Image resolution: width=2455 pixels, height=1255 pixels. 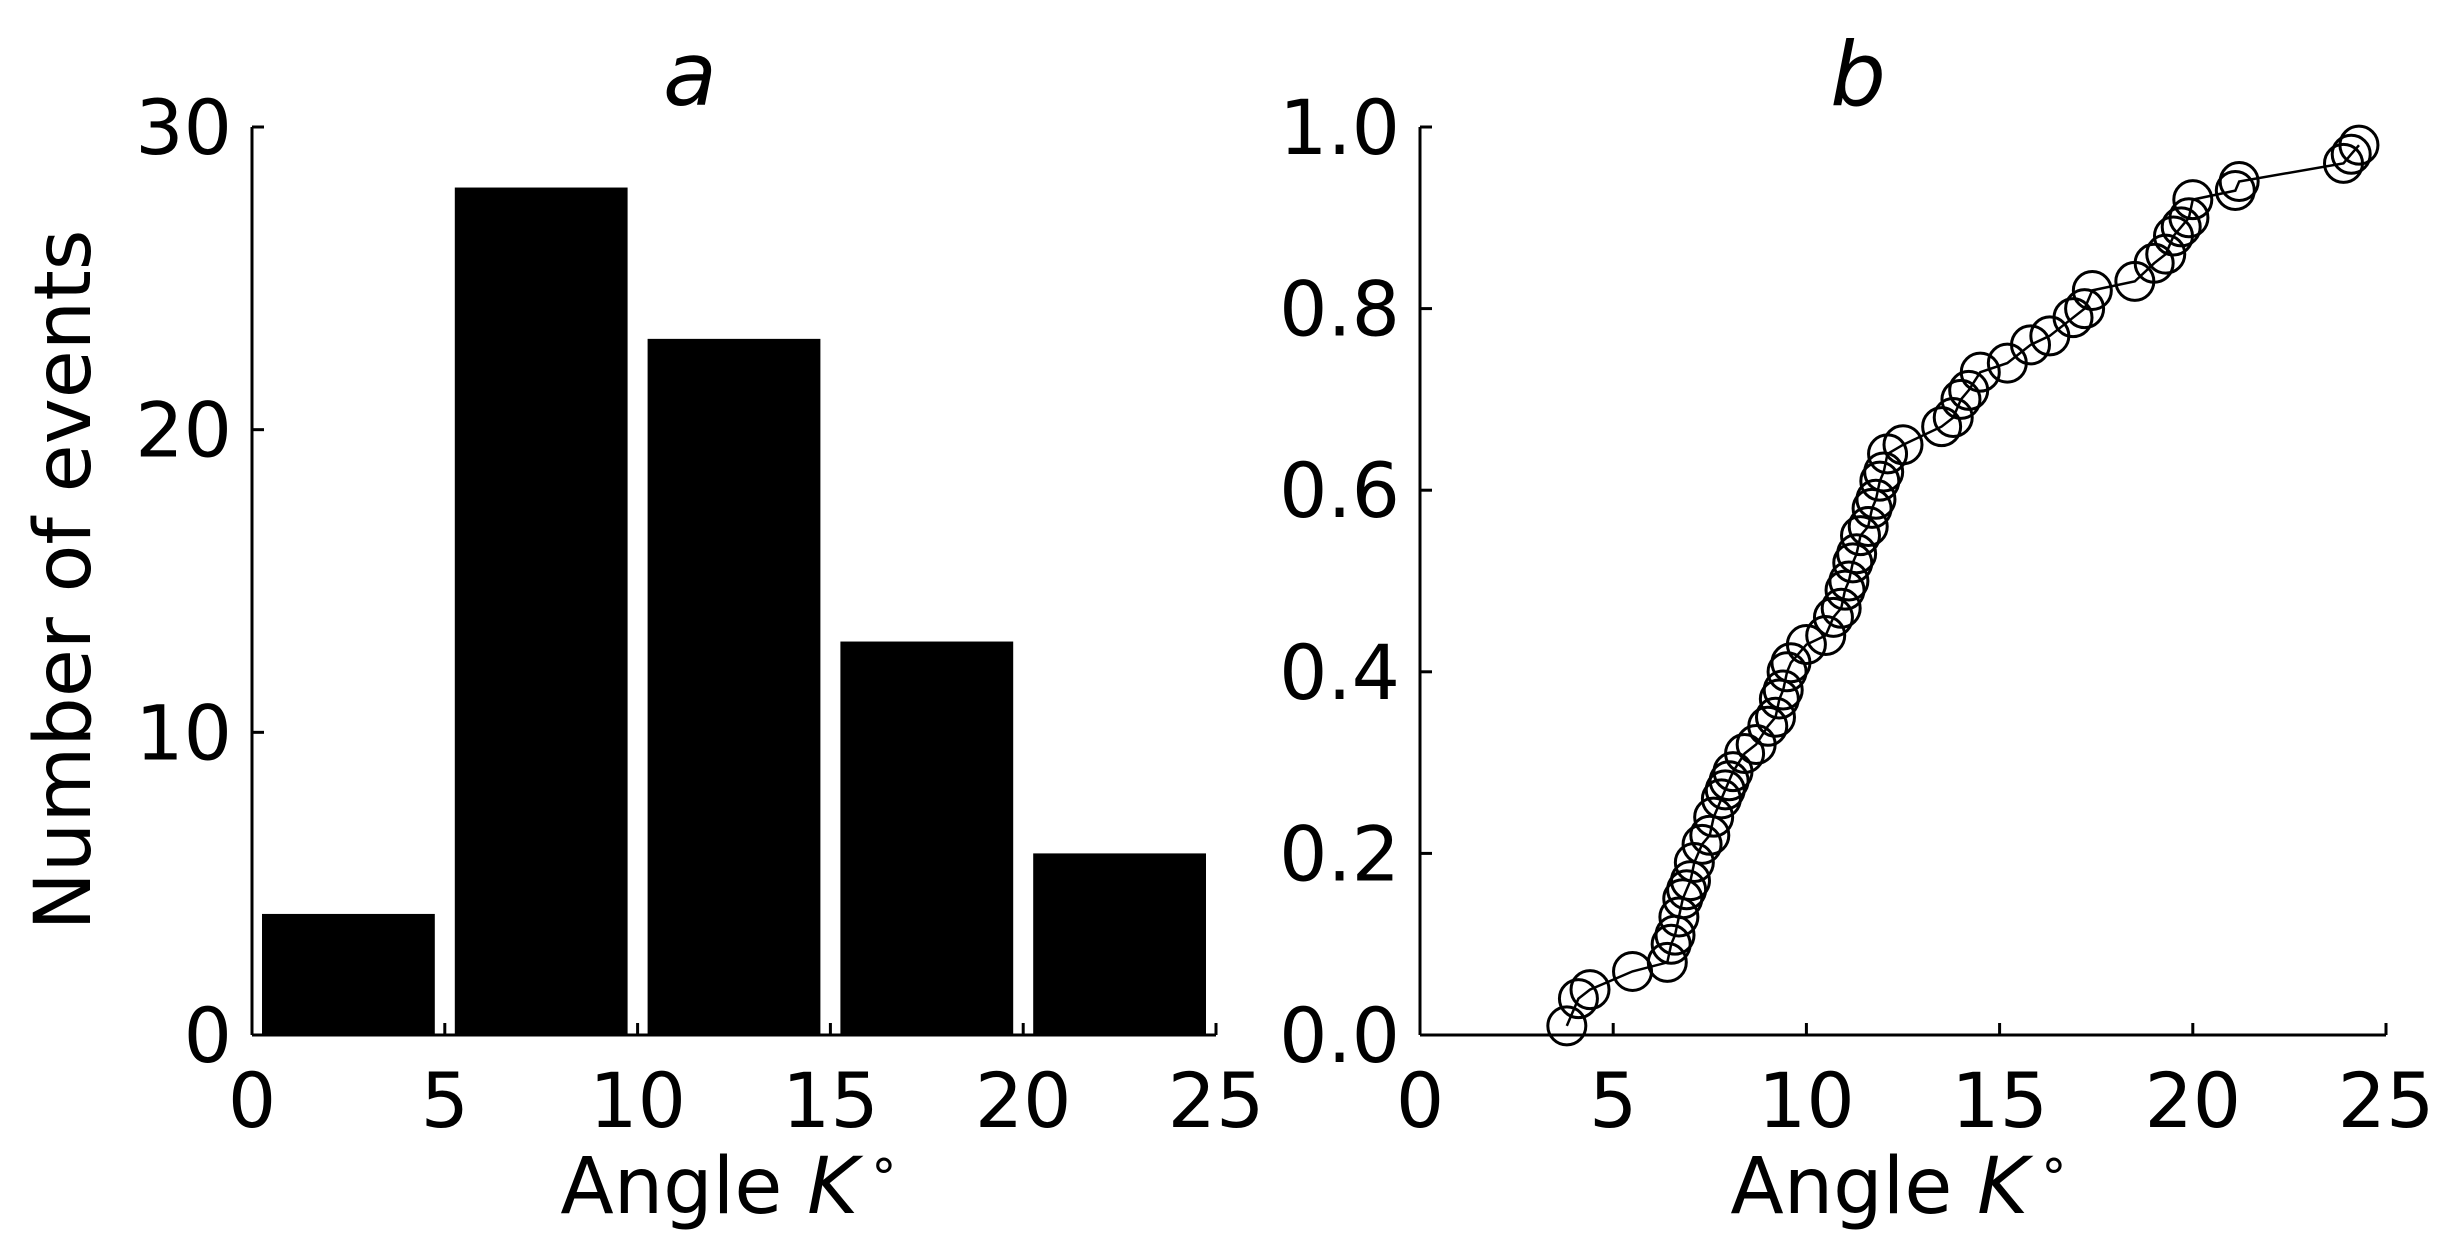 I want to click on y-tick-label: 10, so click(x=183, y=732).